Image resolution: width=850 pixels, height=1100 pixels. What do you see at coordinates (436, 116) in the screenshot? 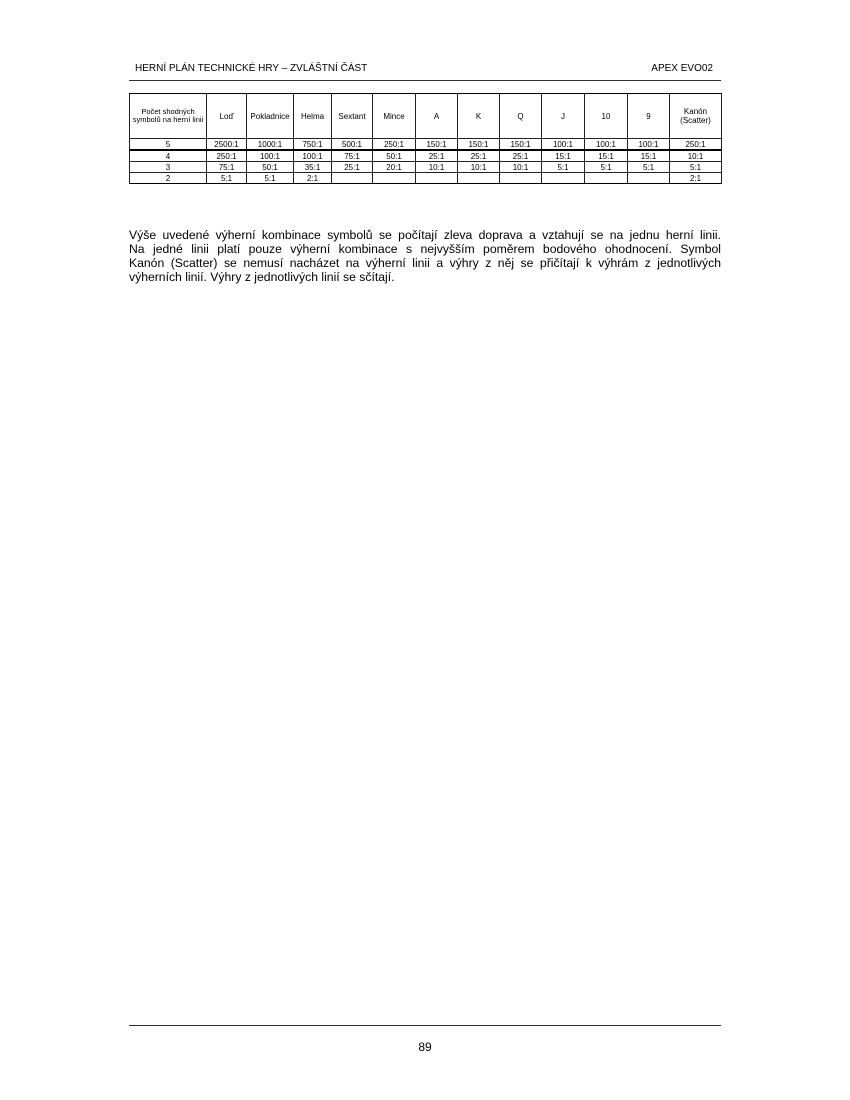
I see `header-symbol: A` at bounding box center [436, 116].